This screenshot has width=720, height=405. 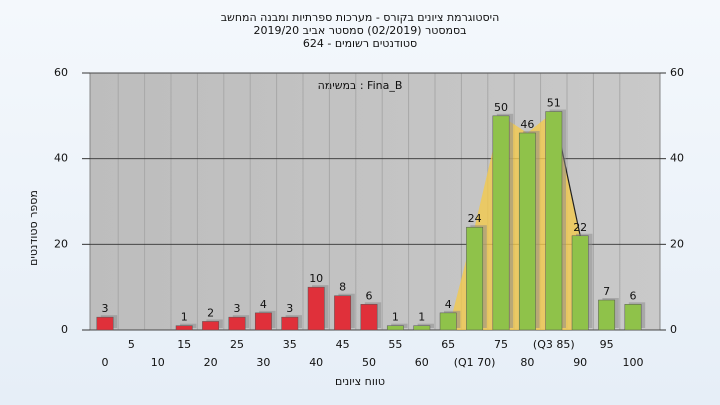 What do you see at coordinates (673, 329) in the screenshot?
I see `y2-tick-label: 0` at bounding box center [673, 329].